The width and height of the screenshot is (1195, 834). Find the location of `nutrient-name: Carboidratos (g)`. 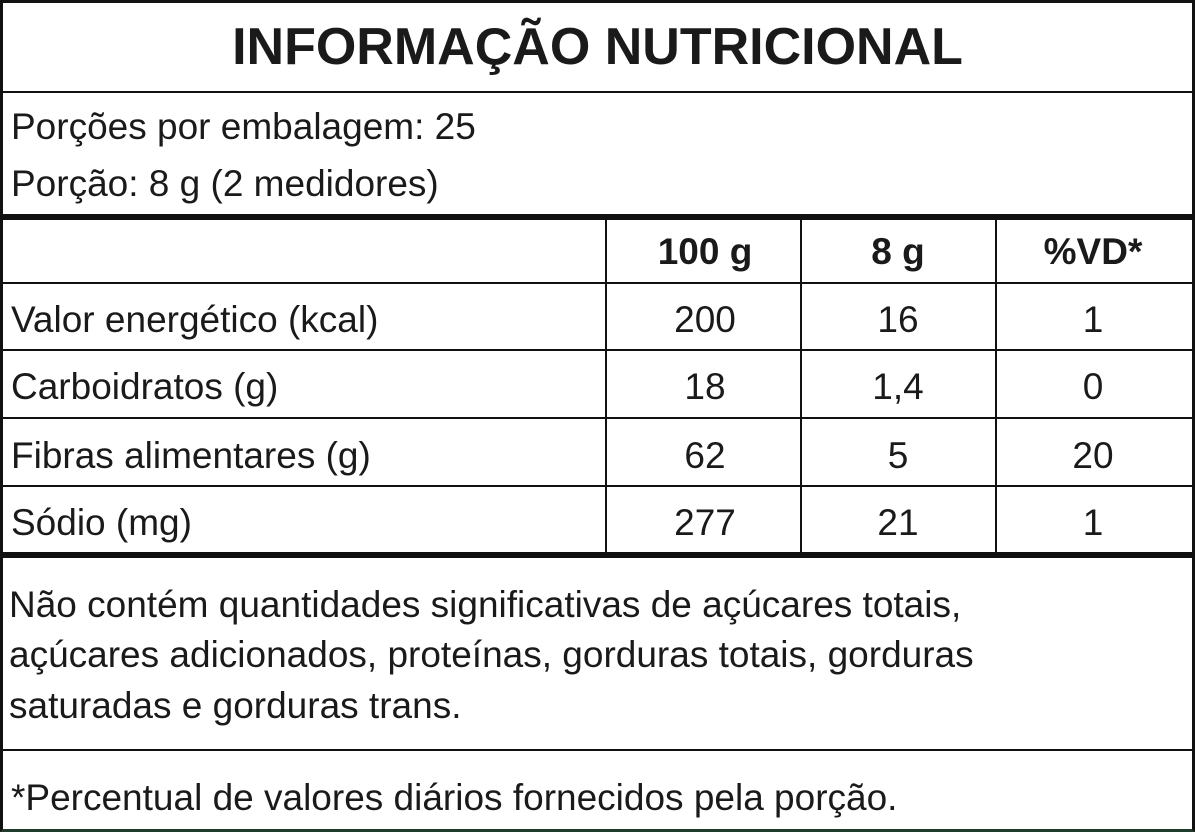

nutrient-name: Carboidratos (g) is located at coordinates (145, 386).